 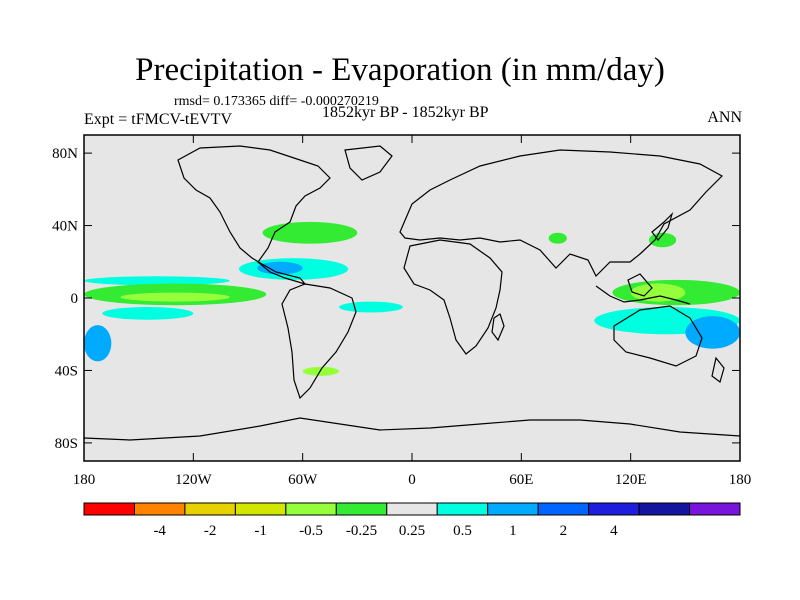 What do you see at coordinates (658, 292) in the screenshot?
I see `region-indonesia-core` at bounding box center [658, 292].